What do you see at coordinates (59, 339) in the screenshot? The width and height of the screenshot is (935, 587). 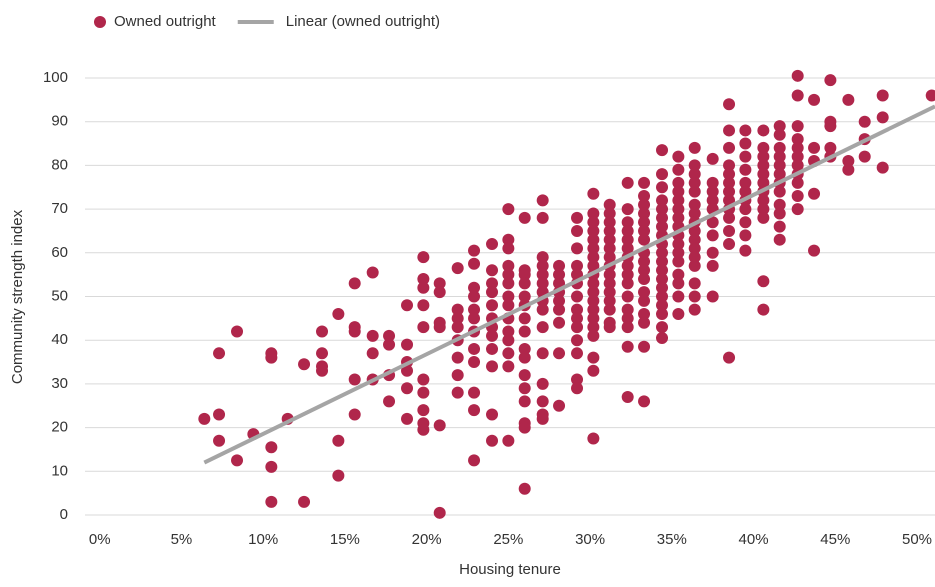 I see `y-tick-label: 40` at bounding box center [59, 339].